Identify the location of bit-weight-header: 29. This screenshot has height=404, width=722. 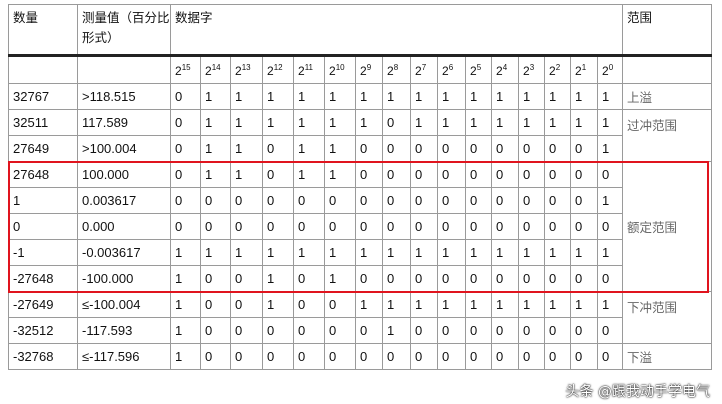
(369, 69).